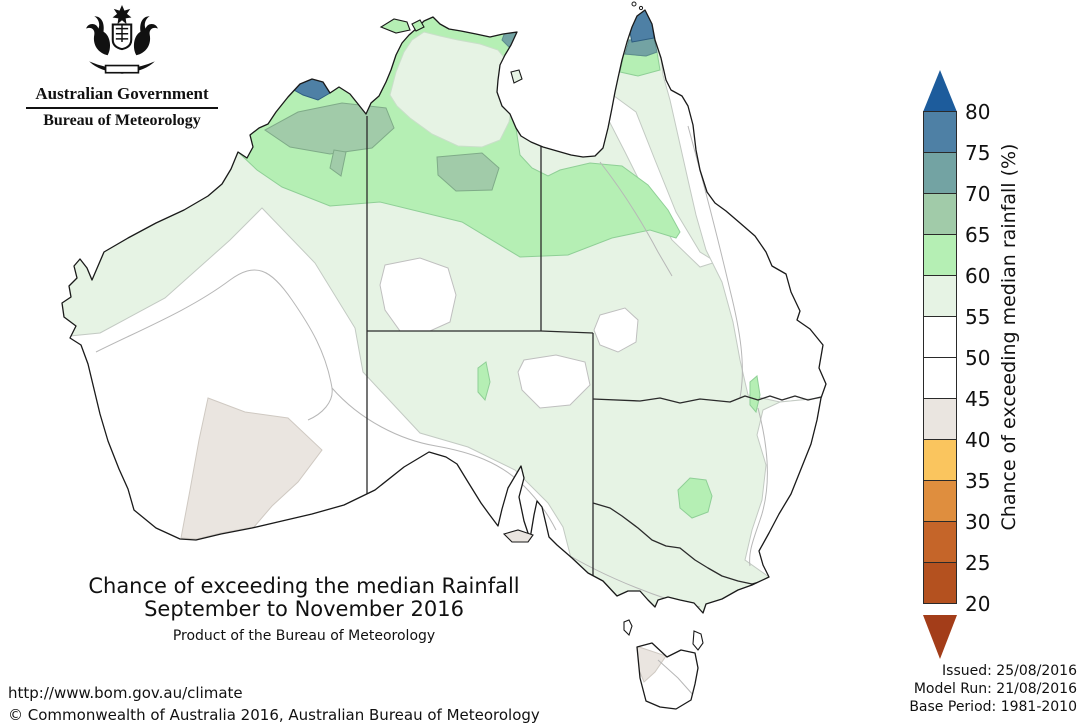 The image size is (1085, 726). What do you see at coordinates (395, 26) in the screenshot?
I see `tiwi-islands` at bounding box center [395, 26].